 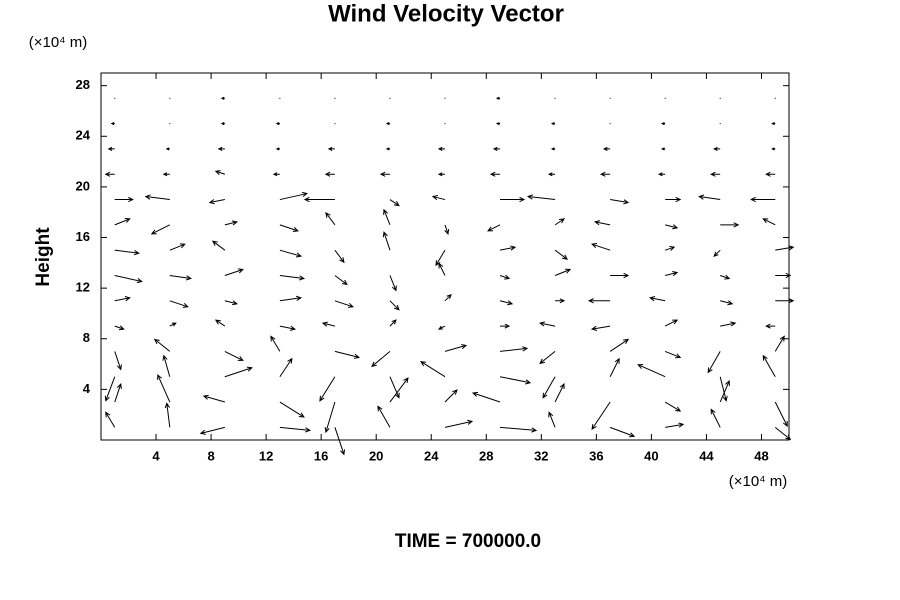 I want to click on x-tick-label: 48, so click(x=761, y=455).